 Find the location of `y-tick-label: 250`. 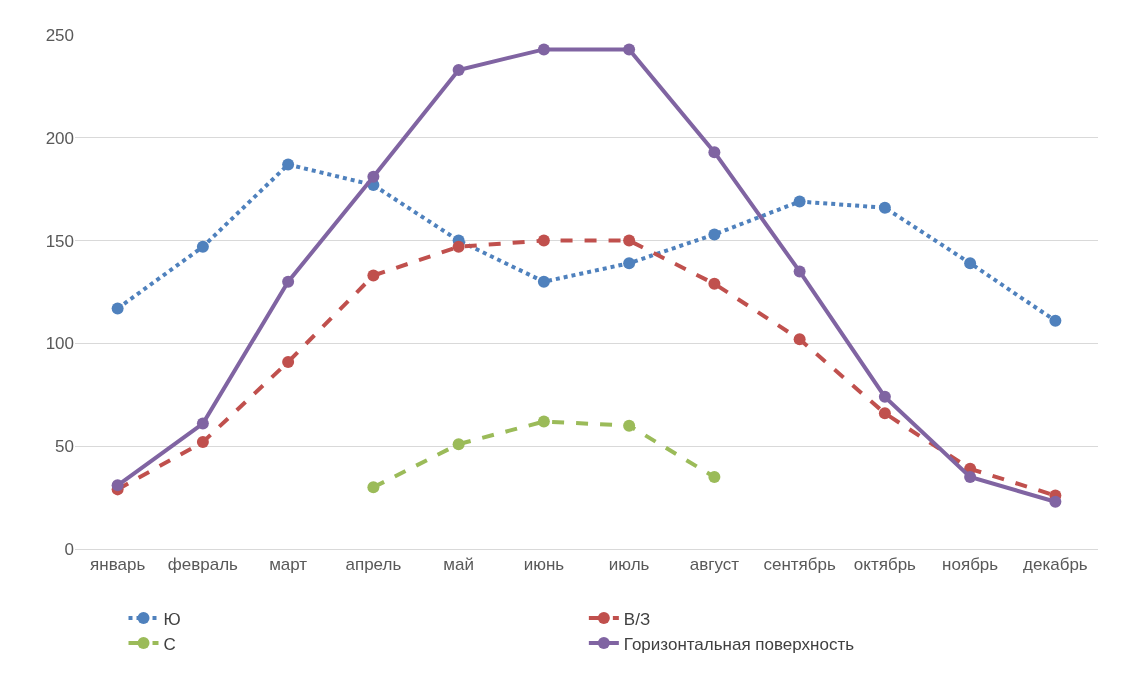

y-tick-label: 250 is located at coordinates (59, 35).